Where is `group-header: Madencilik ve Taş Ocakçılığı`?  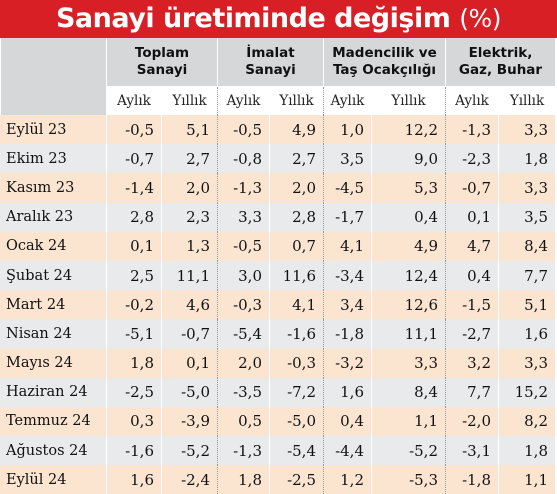
group-header: Madencilik ve Taş Ocakçılığı is located at coordinates (384, 62).